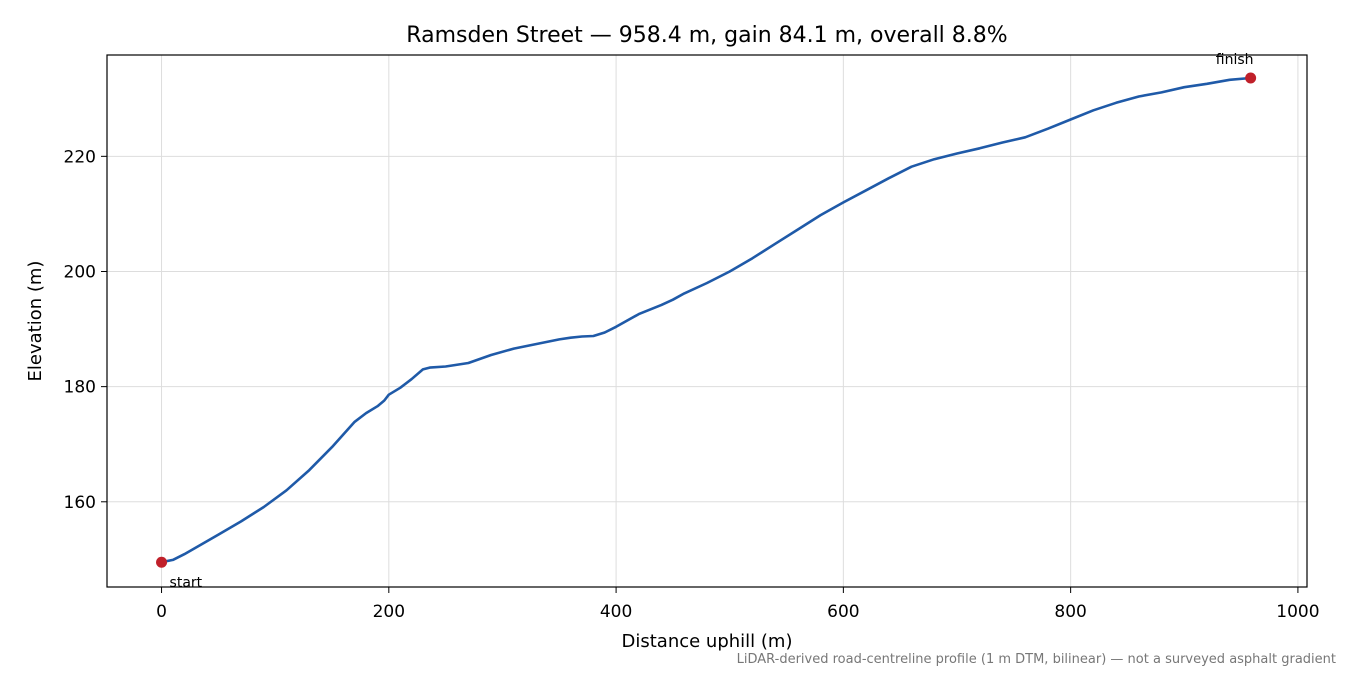 The image size is (1350, 675). Describe the element at coordinates (161, 612) in the screenshot. I see `x-tick-label: 0` at that location.